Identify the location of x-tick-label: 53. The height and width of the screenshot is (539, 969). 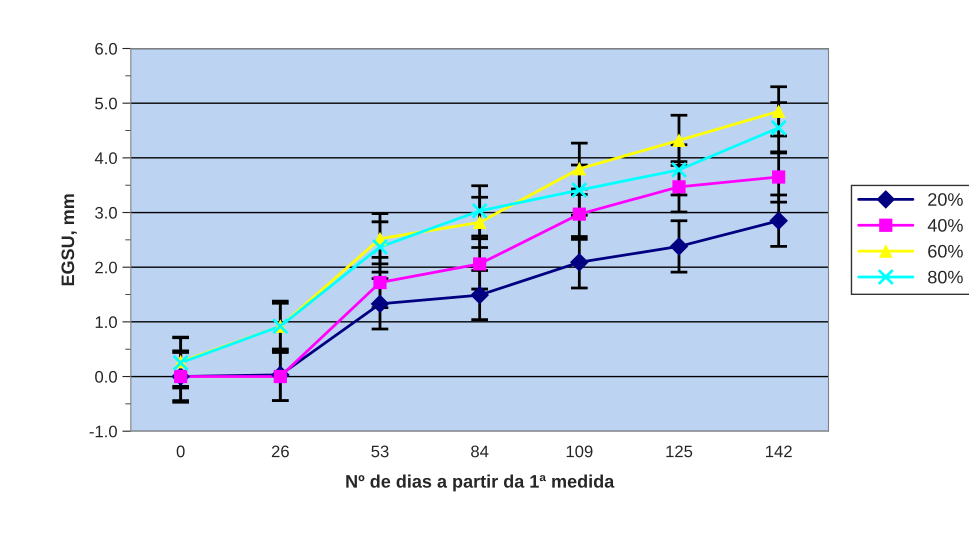
(380, 452).